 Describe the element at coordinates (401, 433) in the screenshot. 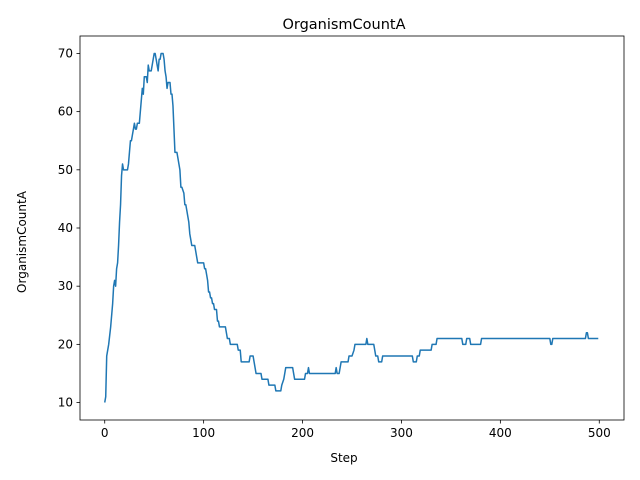

I see `x-tick-label-300: 300` at that location.